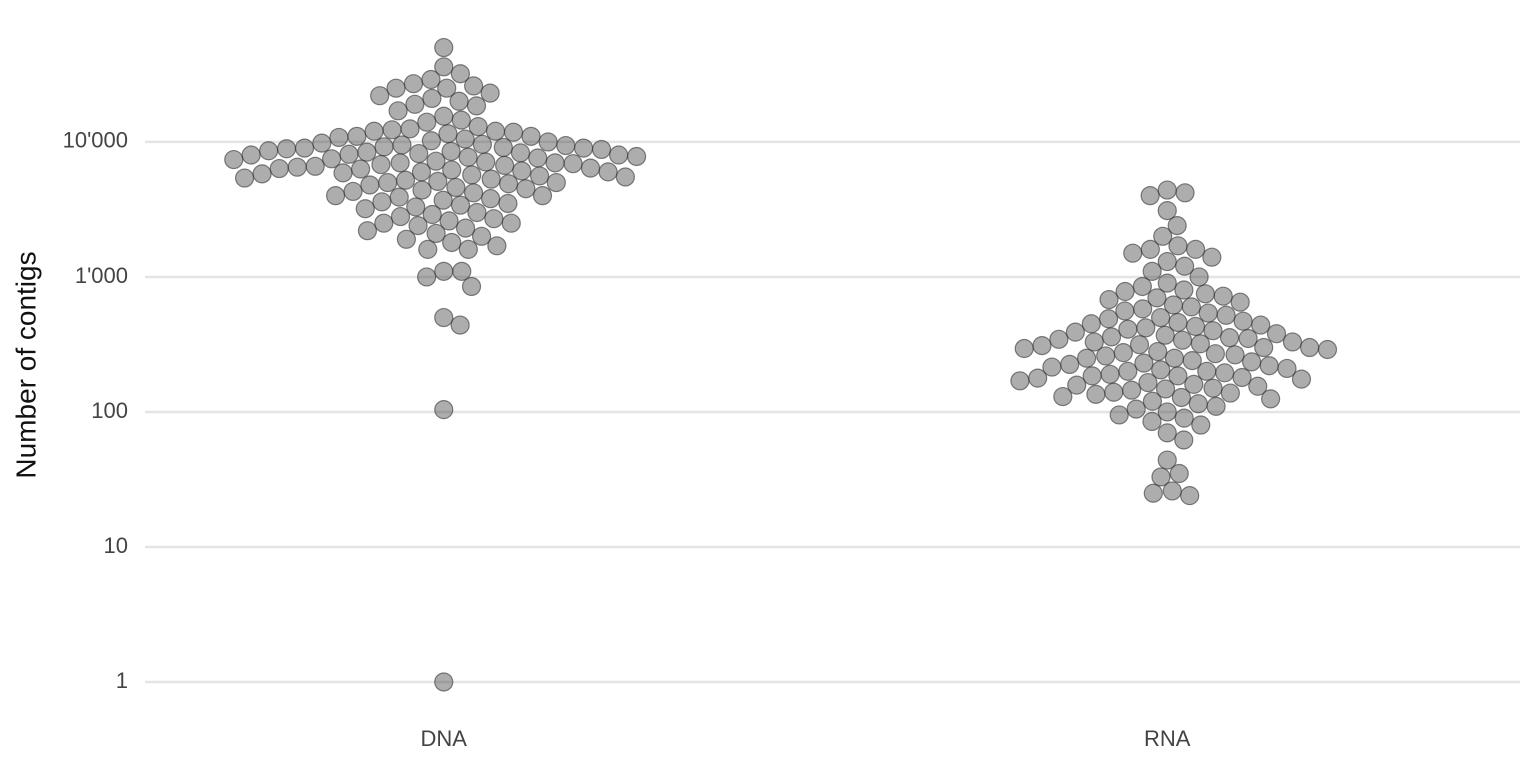  Describe the element at coordinates (25, 364) in the screenshot. I see `y-axis-title: Number of contigs` at that location.